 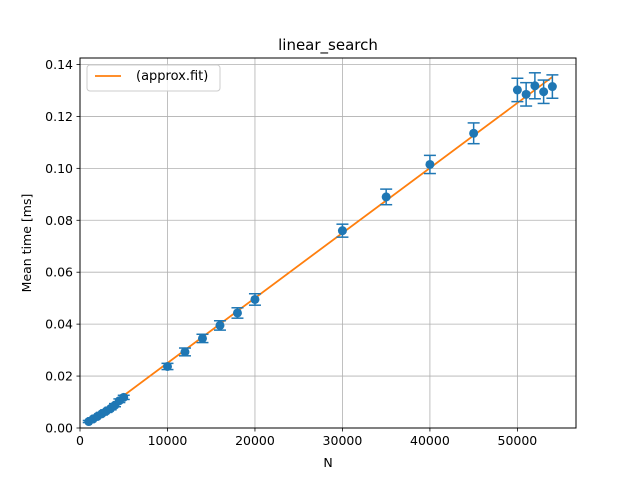 What do you see at coordinates (430, 440) in the screenshot?
I see `x-tick-label: 40000` at bounding box center [430, 440].